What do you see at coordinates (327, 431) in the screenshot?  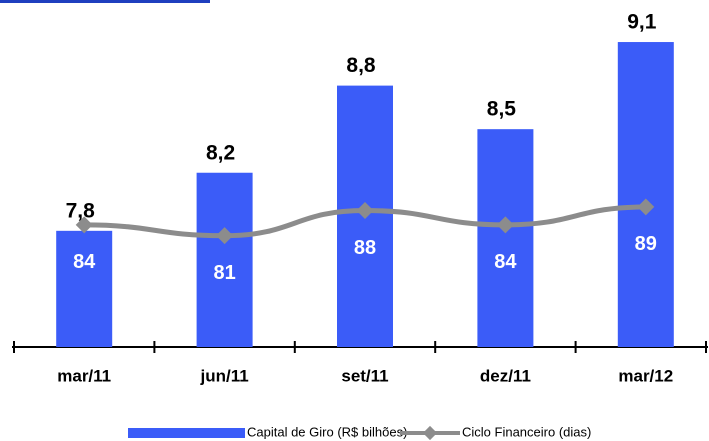 I see `legend-label: Capital de Giro (R$ bilhões)` at bounding box center [327, 431].